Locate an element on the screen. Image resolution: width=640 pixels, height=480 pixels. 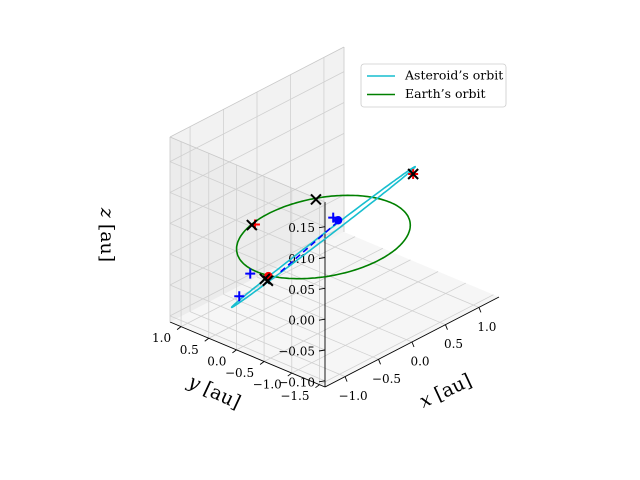
x-axis-label: x [au] is located at coordinates (445, 390).